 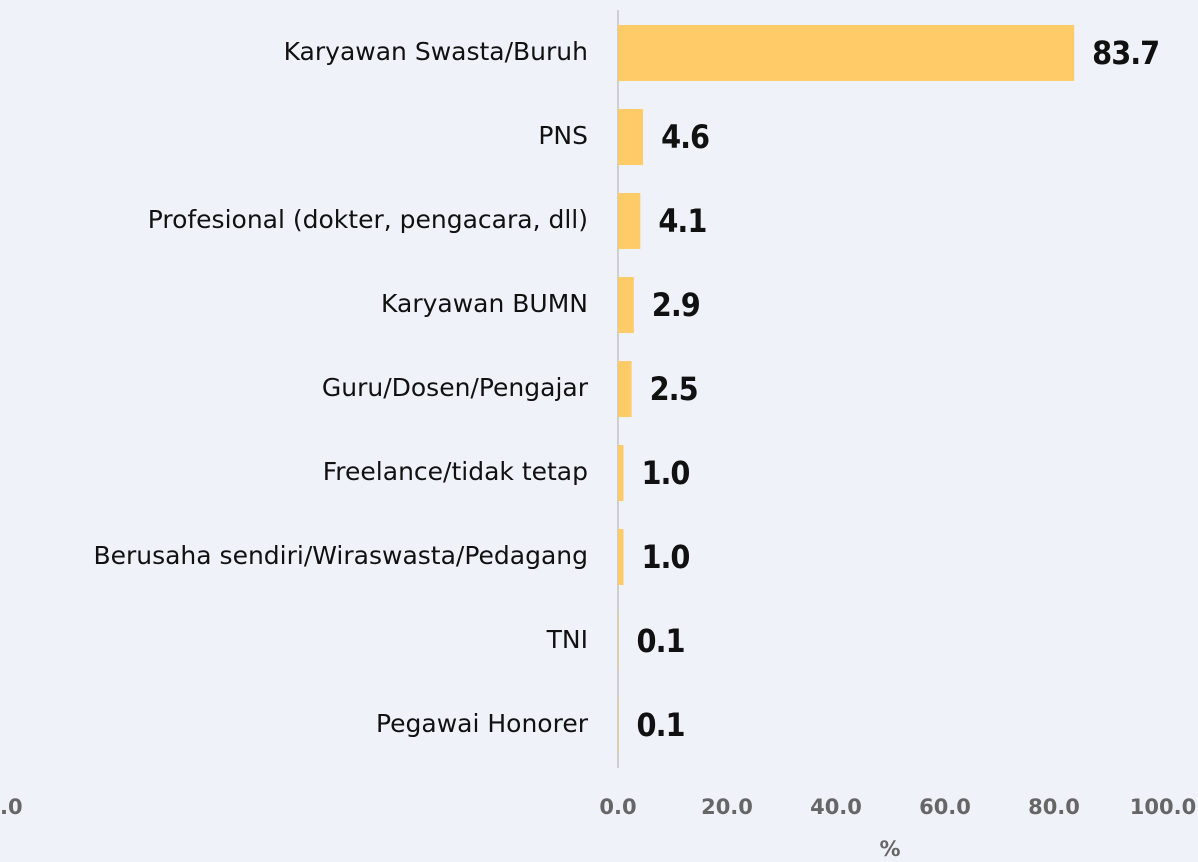 What do you see at coordinates (945, 807) in the screenshot?
I see `x-tick-label: 60.0` at bounding box center [945, 807].